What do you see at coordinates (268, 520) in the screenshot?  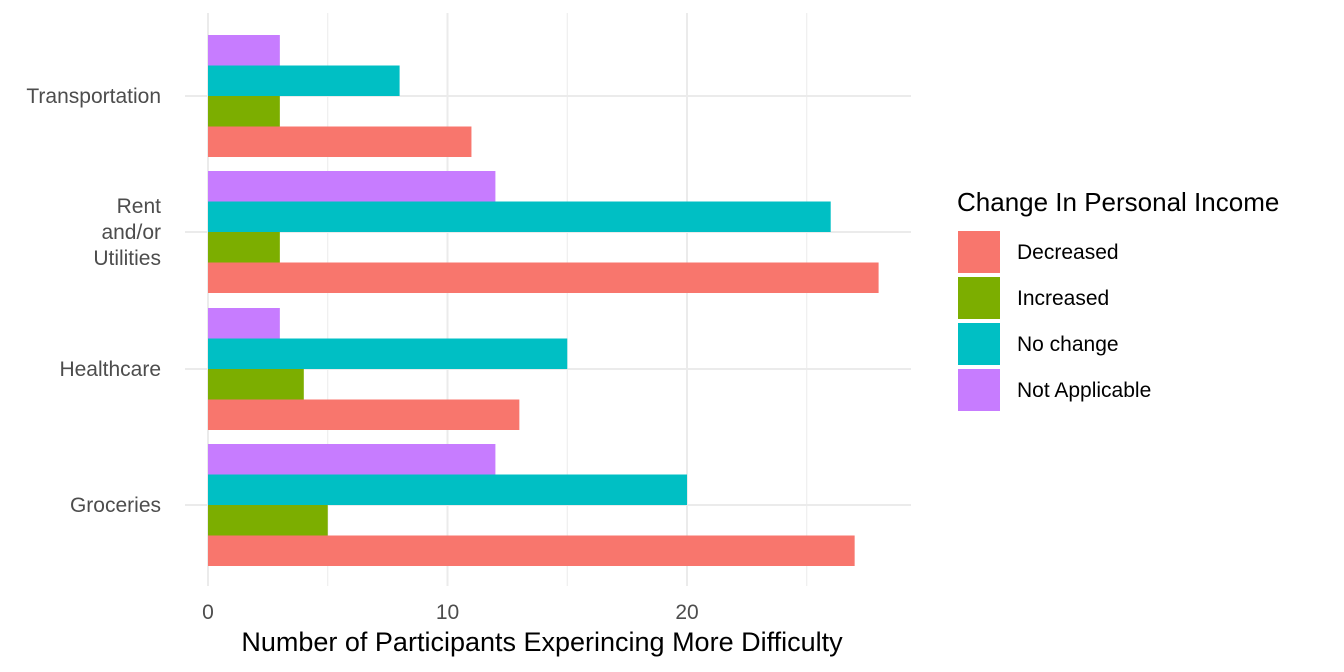 I see `bar-increased-groceries` at bounding box center [268, 520].